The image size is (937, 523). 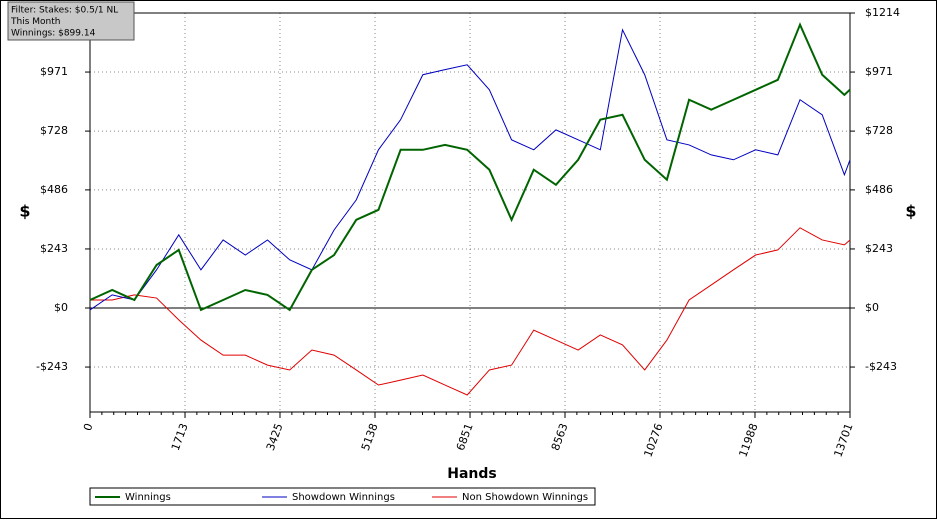 I want to click on y-tick-label: -$243, so click(x=52, y=366).